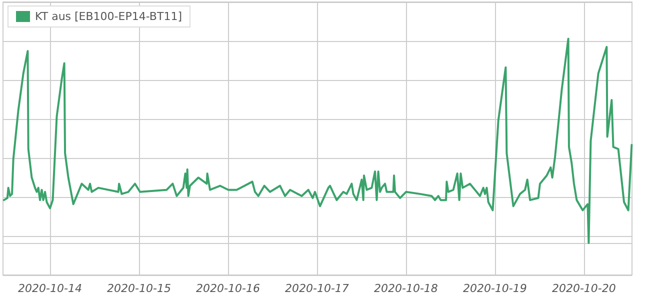 This screenshot has height=305, width=647. What do you see at coordinates (317, 288) in the screenshot?
I see `x-tick-label: 2020-10-17` at bounding box center [317, 288].